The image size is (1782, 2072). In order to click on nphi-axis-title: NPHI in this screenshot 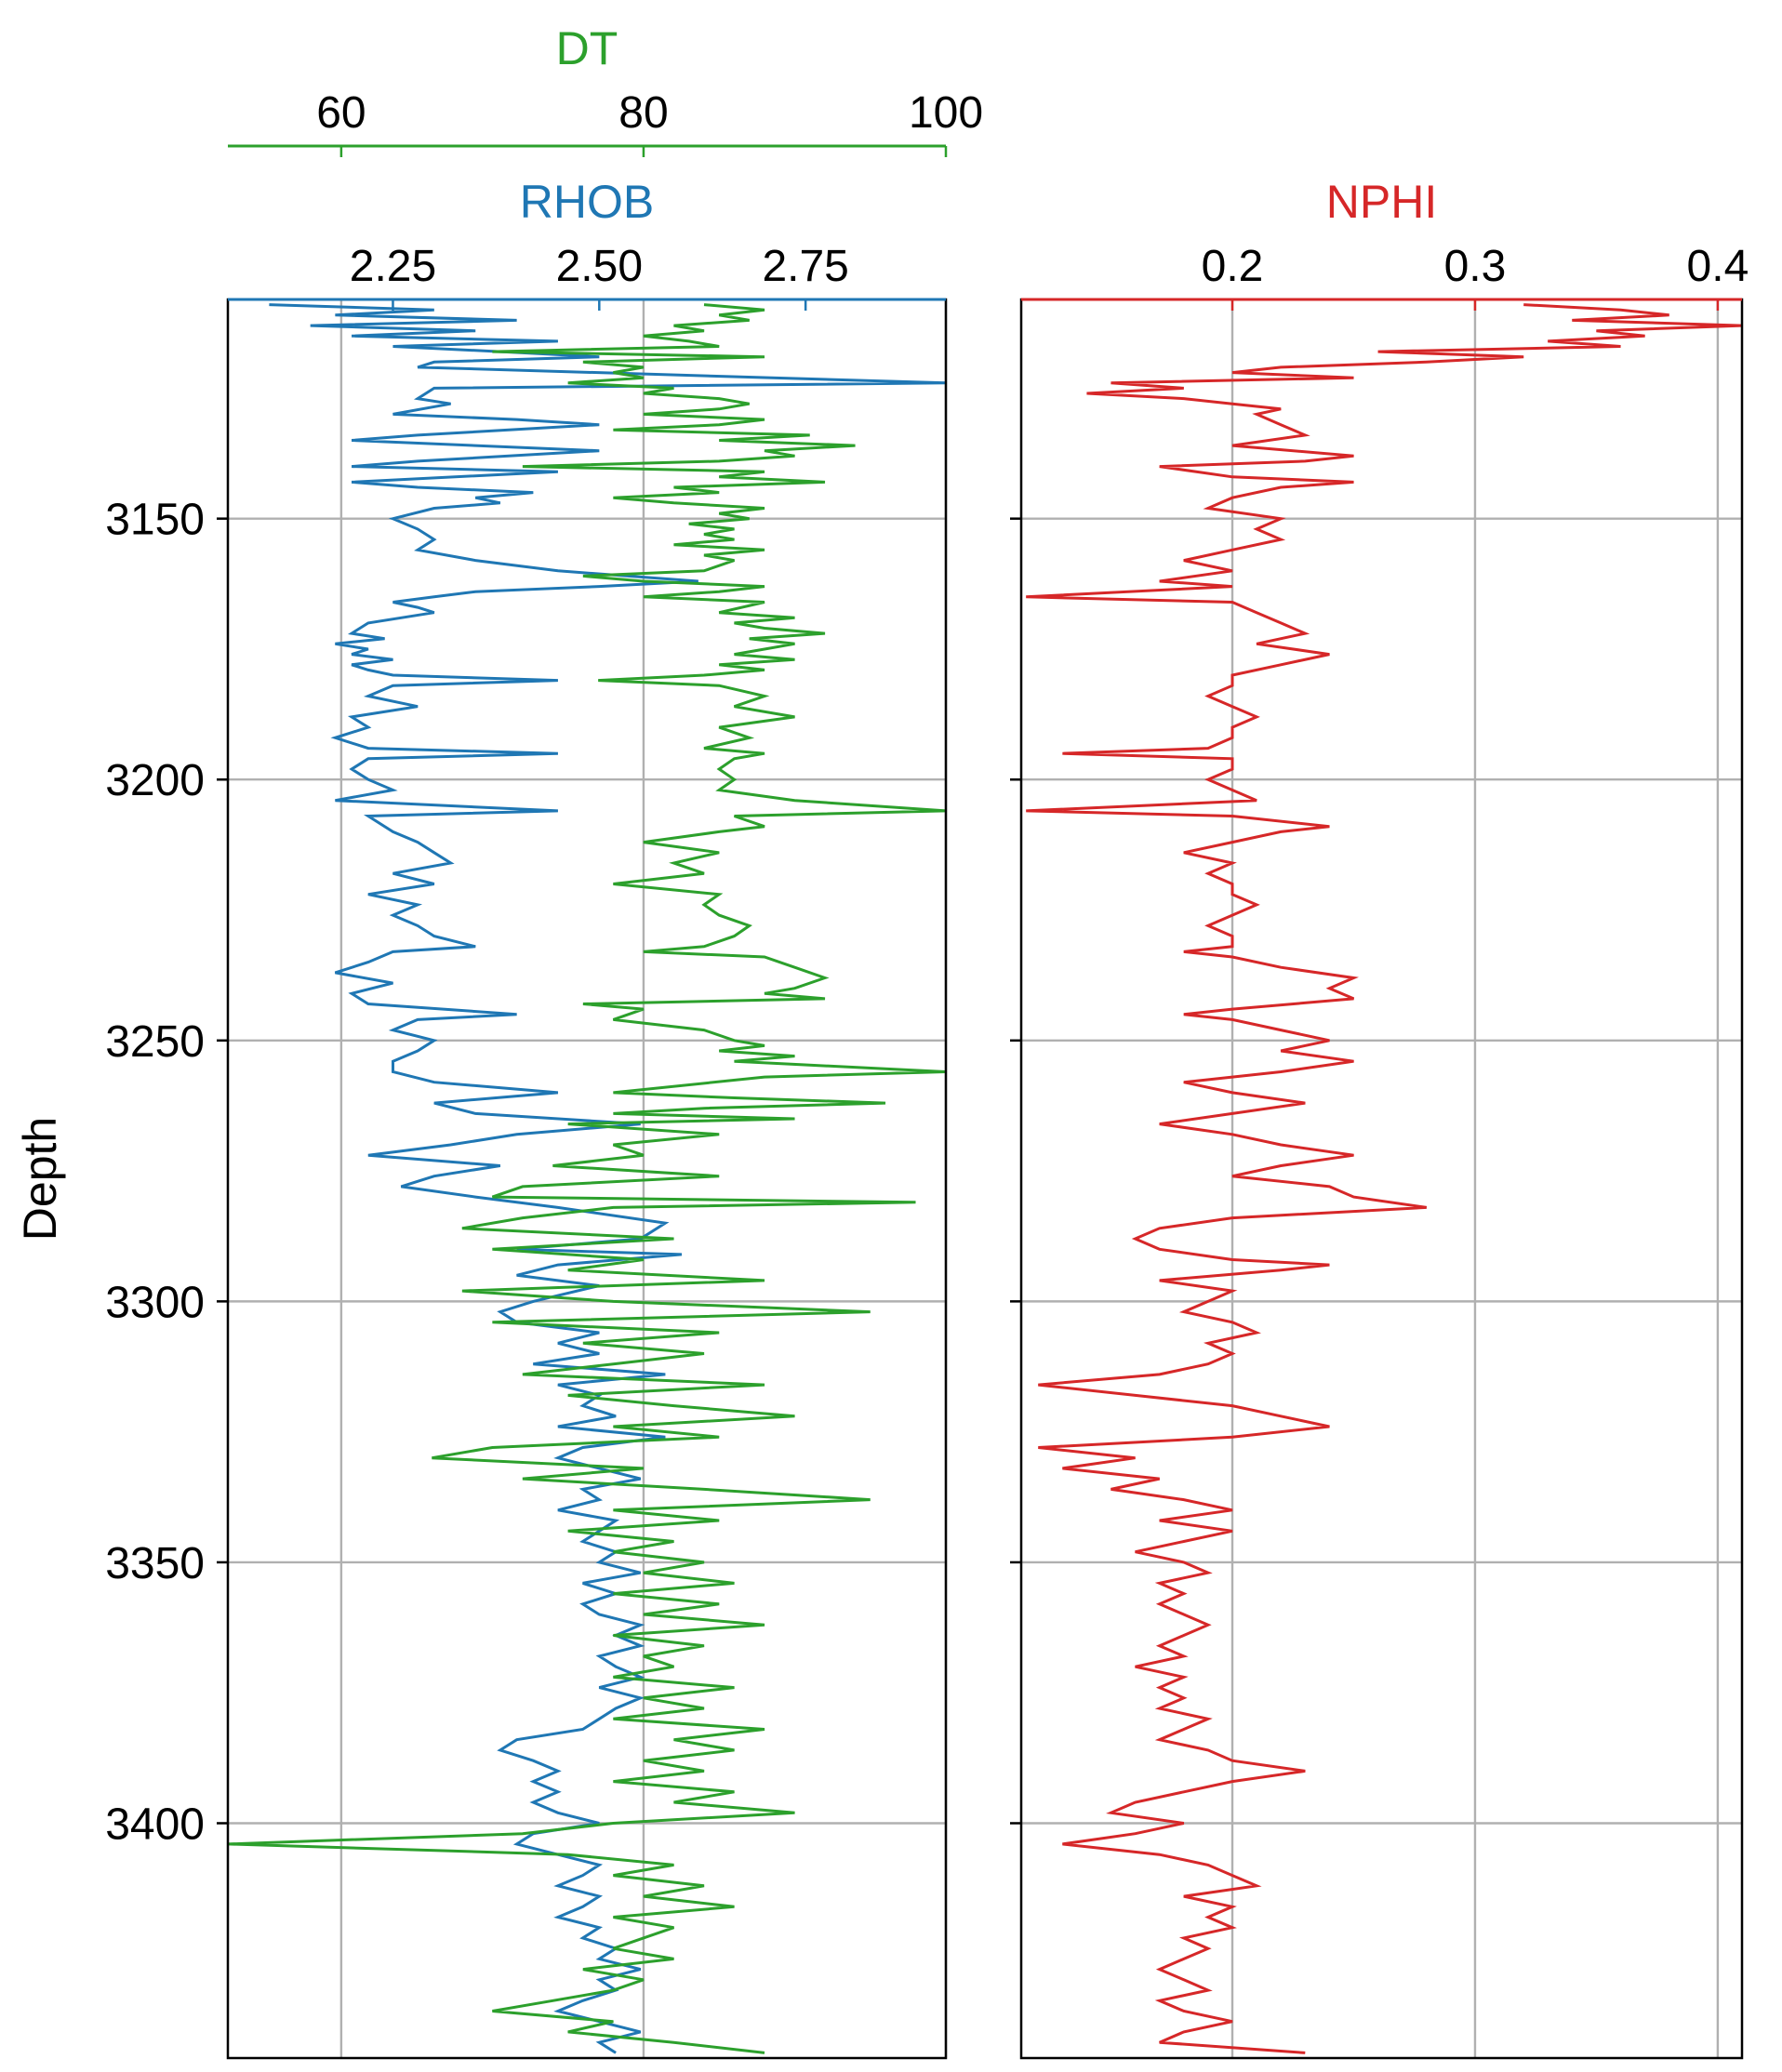, I will do `click(1381, 202)`.